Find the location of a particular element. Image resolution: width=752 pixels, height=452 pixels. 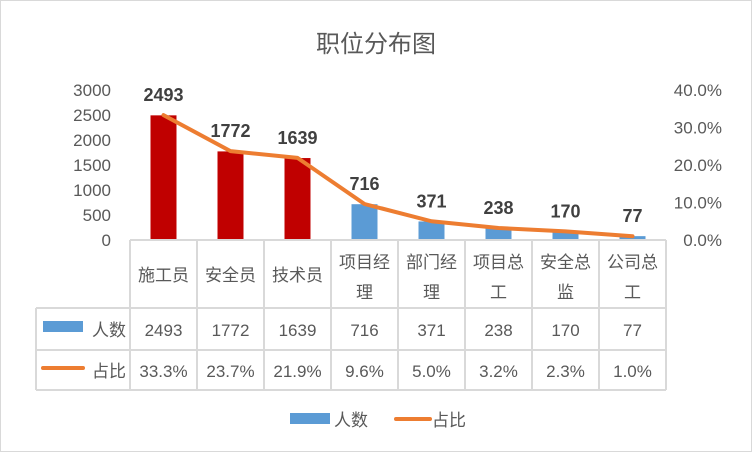

table-cell-percent: 21.9% is located at coordinates (297, 371).